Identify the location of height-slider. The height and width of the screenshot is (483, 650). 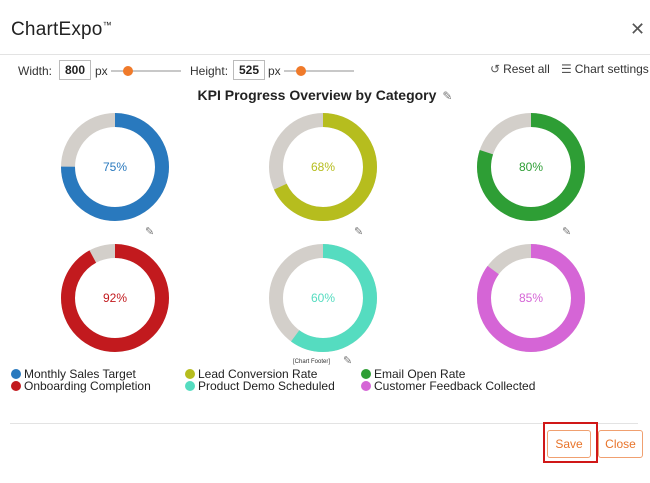
(319, 71).